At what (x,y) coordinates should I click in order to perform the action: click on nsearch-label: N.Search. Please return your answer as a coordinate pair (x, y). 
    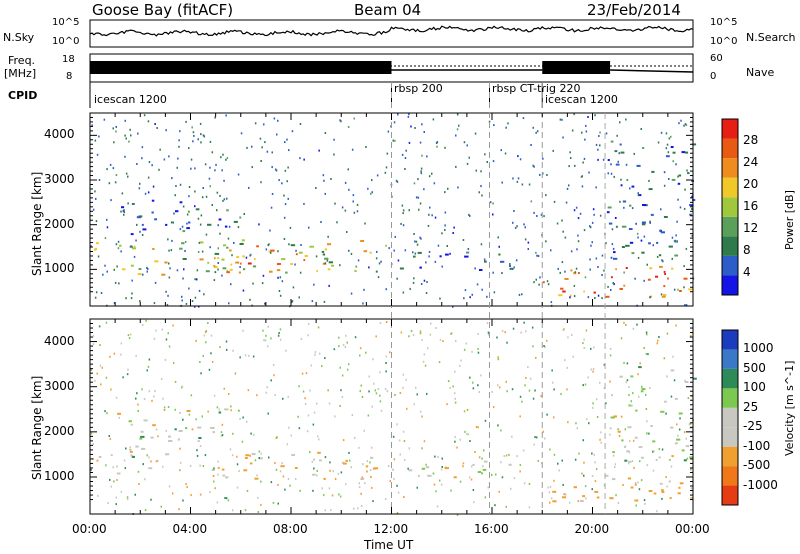
    Looking at the image, I should click on (771, 37).